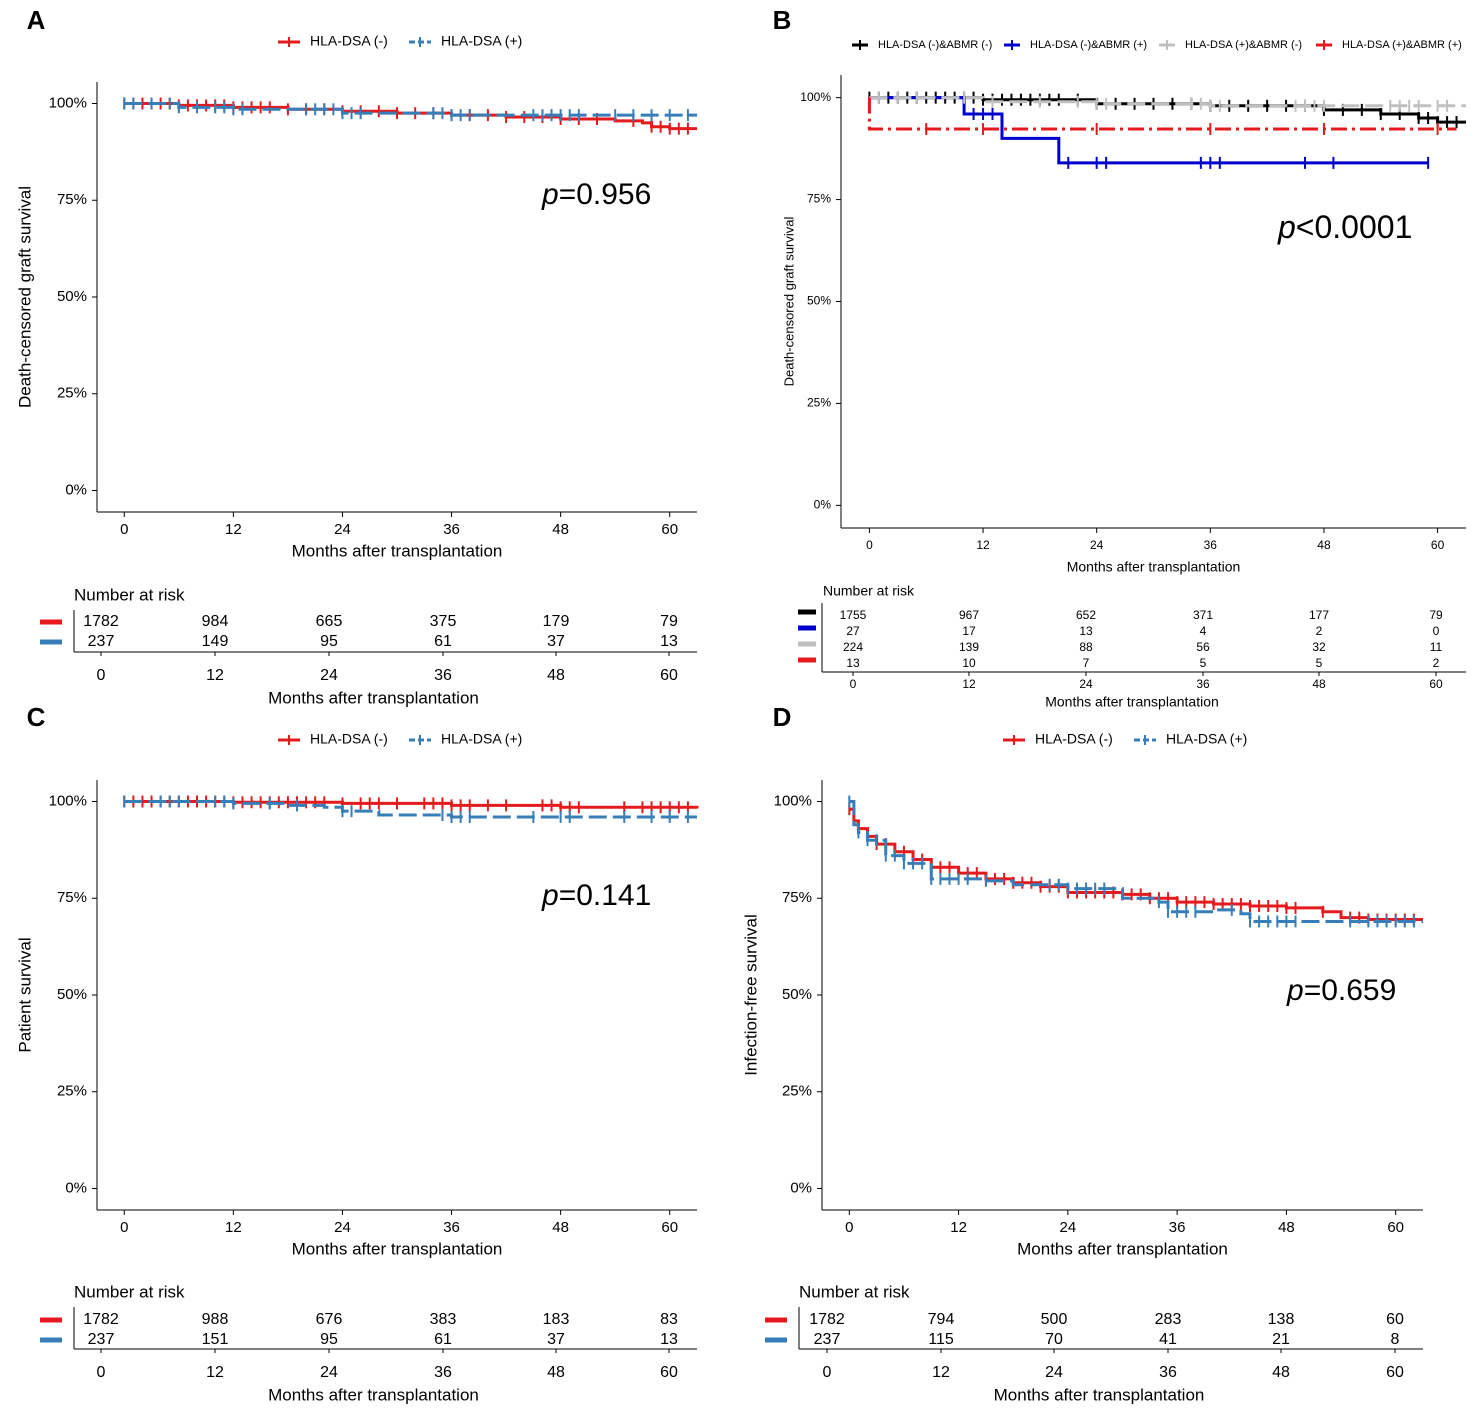 This screenshot has width=1476, height=1420. What do you see at coordinates (1389, 45) in the screenshot?
I see `legend-item: HLA-DSA (+)&ABMR (+)` at bounding box center [1389, 45].